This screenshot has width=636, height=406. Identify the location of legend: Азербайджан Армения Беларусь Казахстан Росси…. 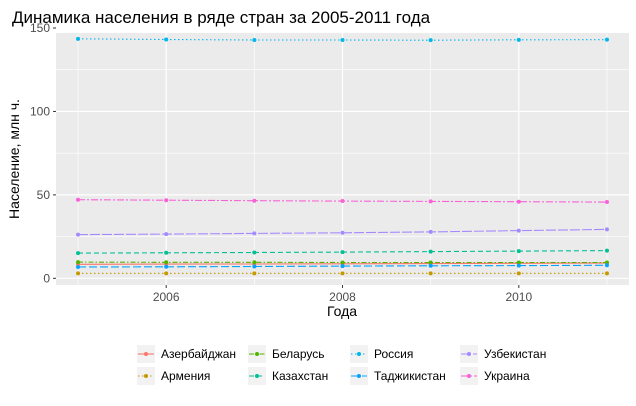
(341, 365).